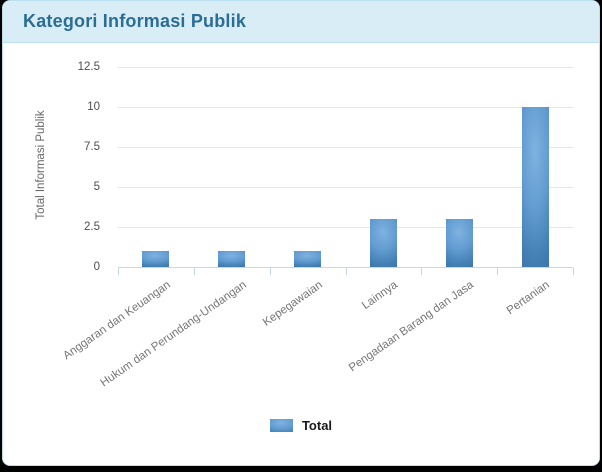 This screenshot has height=472, width=602. Describe the element at coordinates (317, 425) in the screenshot. I see `legend-label: Total` at that location.